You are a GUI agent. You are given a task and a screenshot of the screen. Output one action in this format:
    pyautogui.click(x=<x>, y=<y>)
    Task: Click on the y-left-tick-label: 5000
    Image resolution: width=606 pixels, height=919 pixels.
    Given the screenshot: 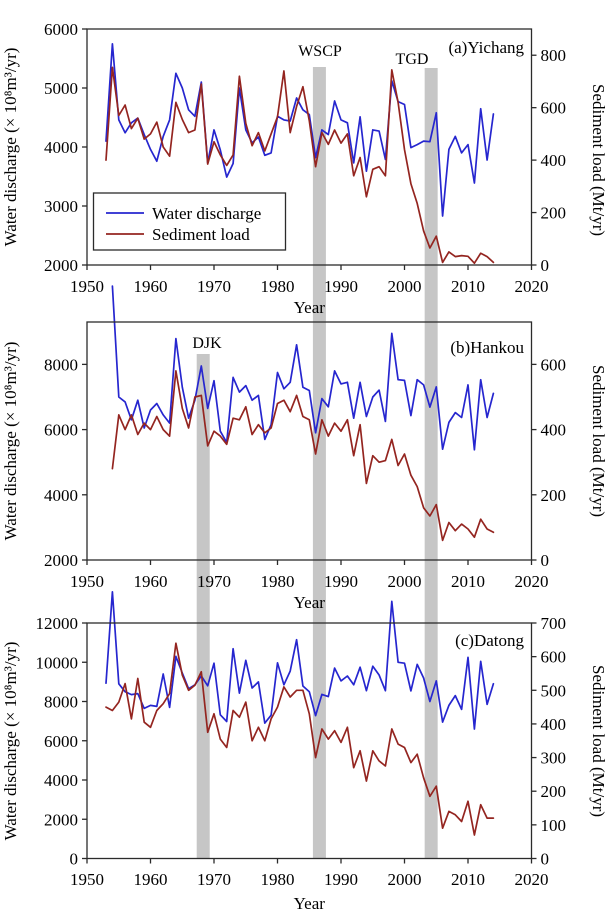 What is the action you would take?
    pyautogui.click(x=61, y=88)
    